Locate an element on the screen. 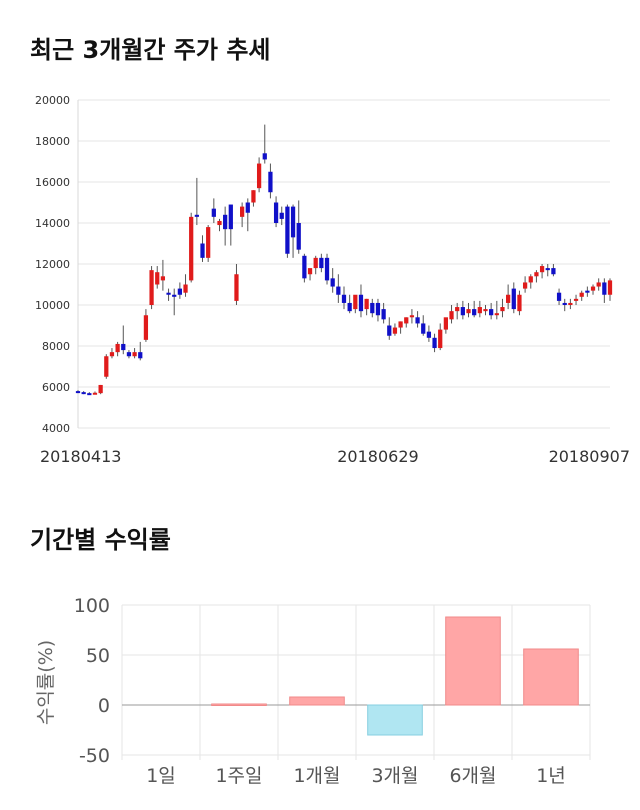  returns-y-tick-label: -50 is located at coordinates (94, 756).